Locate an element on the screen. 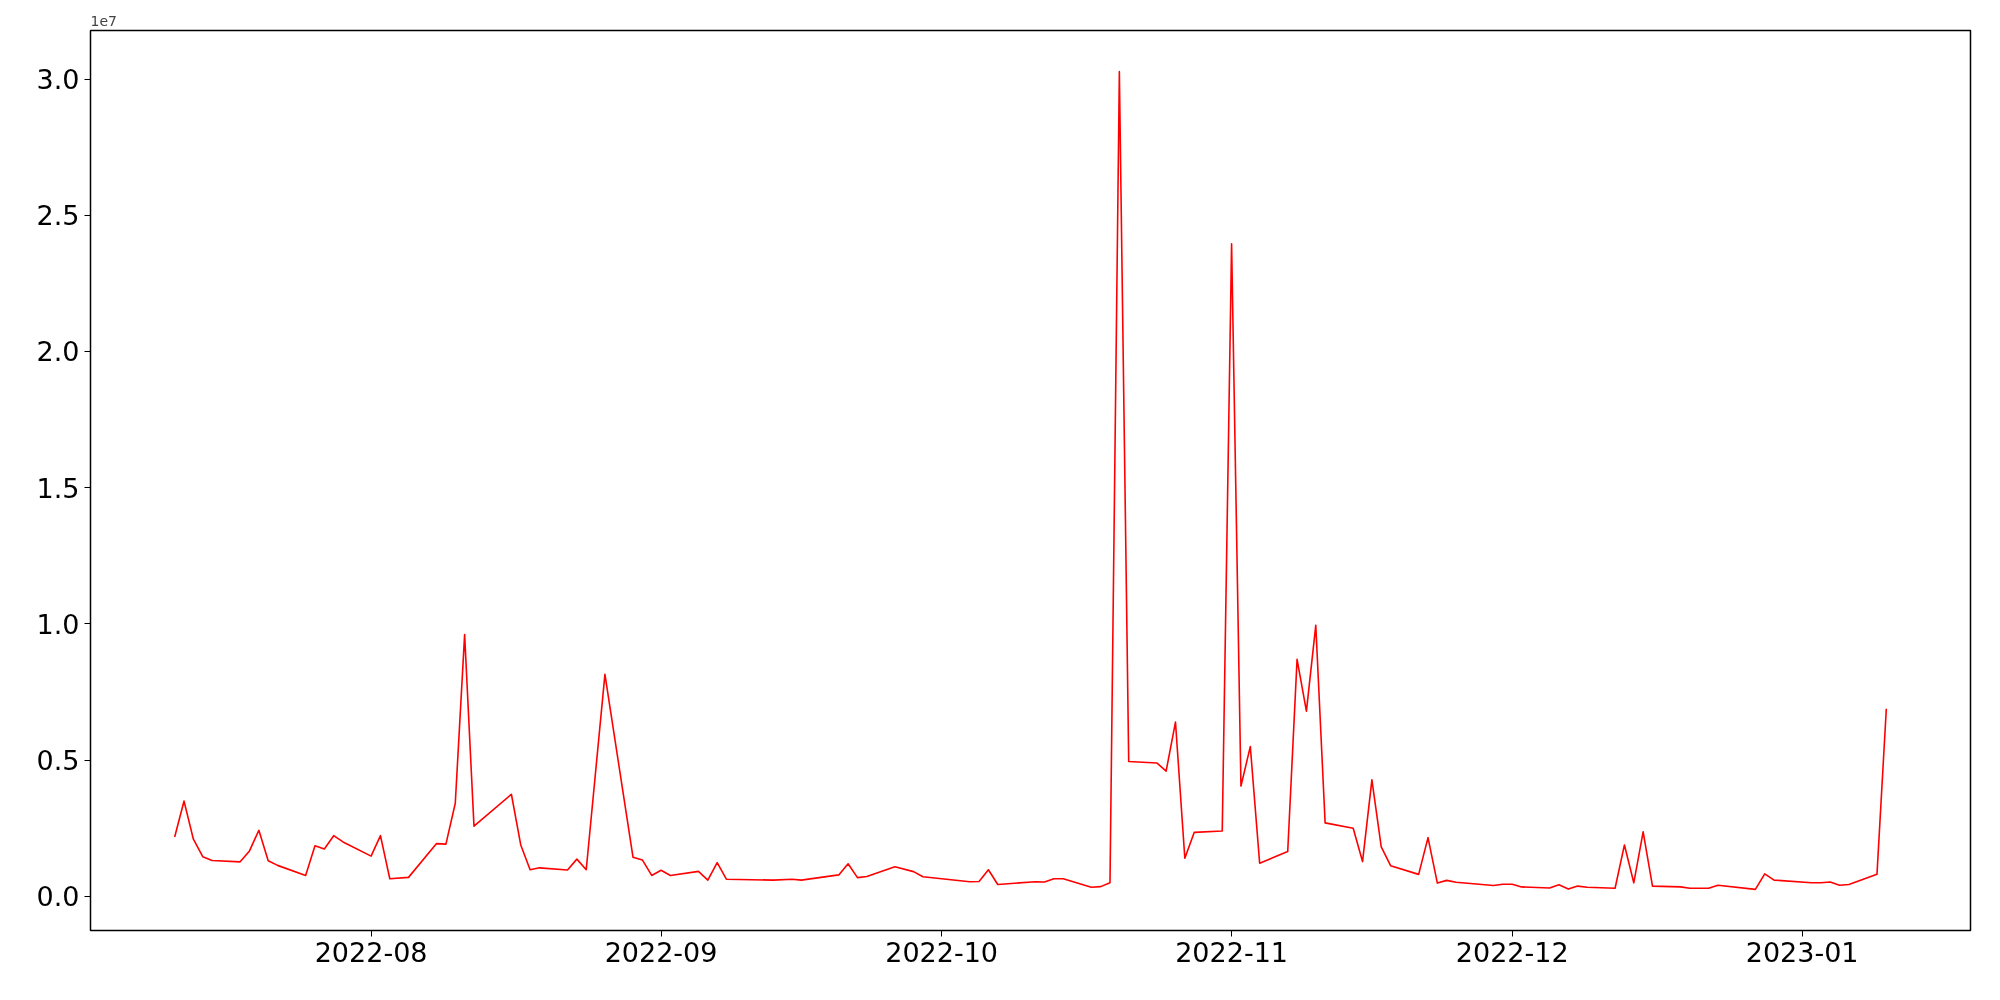 The height and width of the screenshot is (1000, 2000). x-tick-label: 2022-11 is located at coordinates (1231, 952).